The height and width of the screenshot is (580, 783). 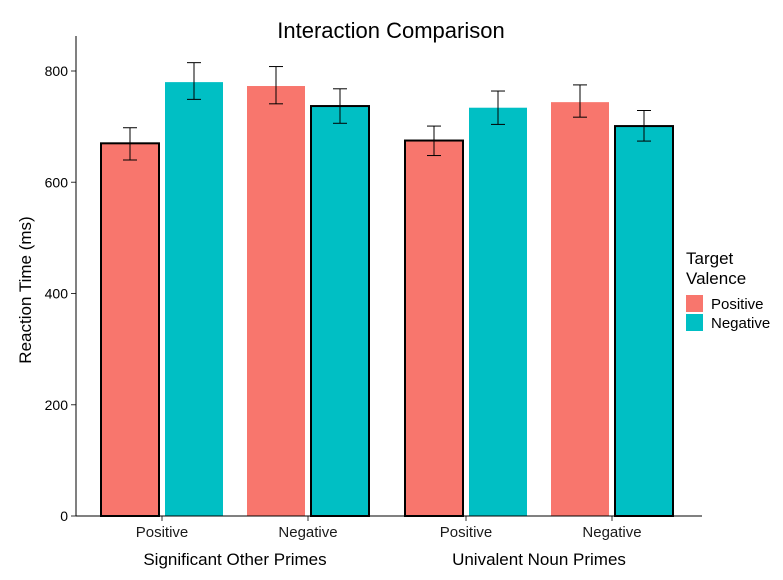 What do you see at coordinates (737, 304) in the screenshot?
I see `legend-label-positive: Positive` at bounding box center [737, 304].